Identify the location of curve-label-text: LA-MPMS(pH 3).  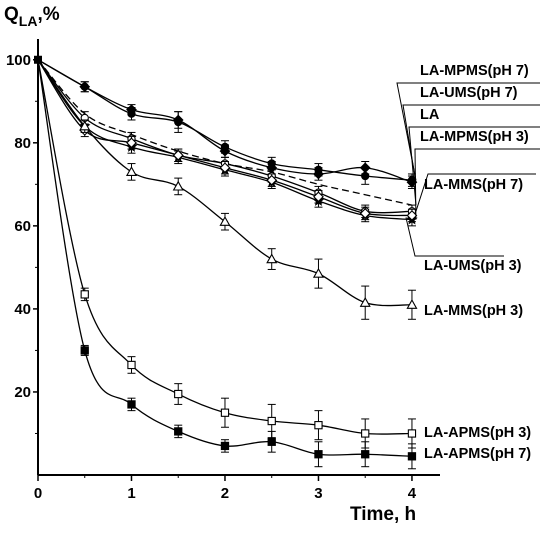
(474, 137).